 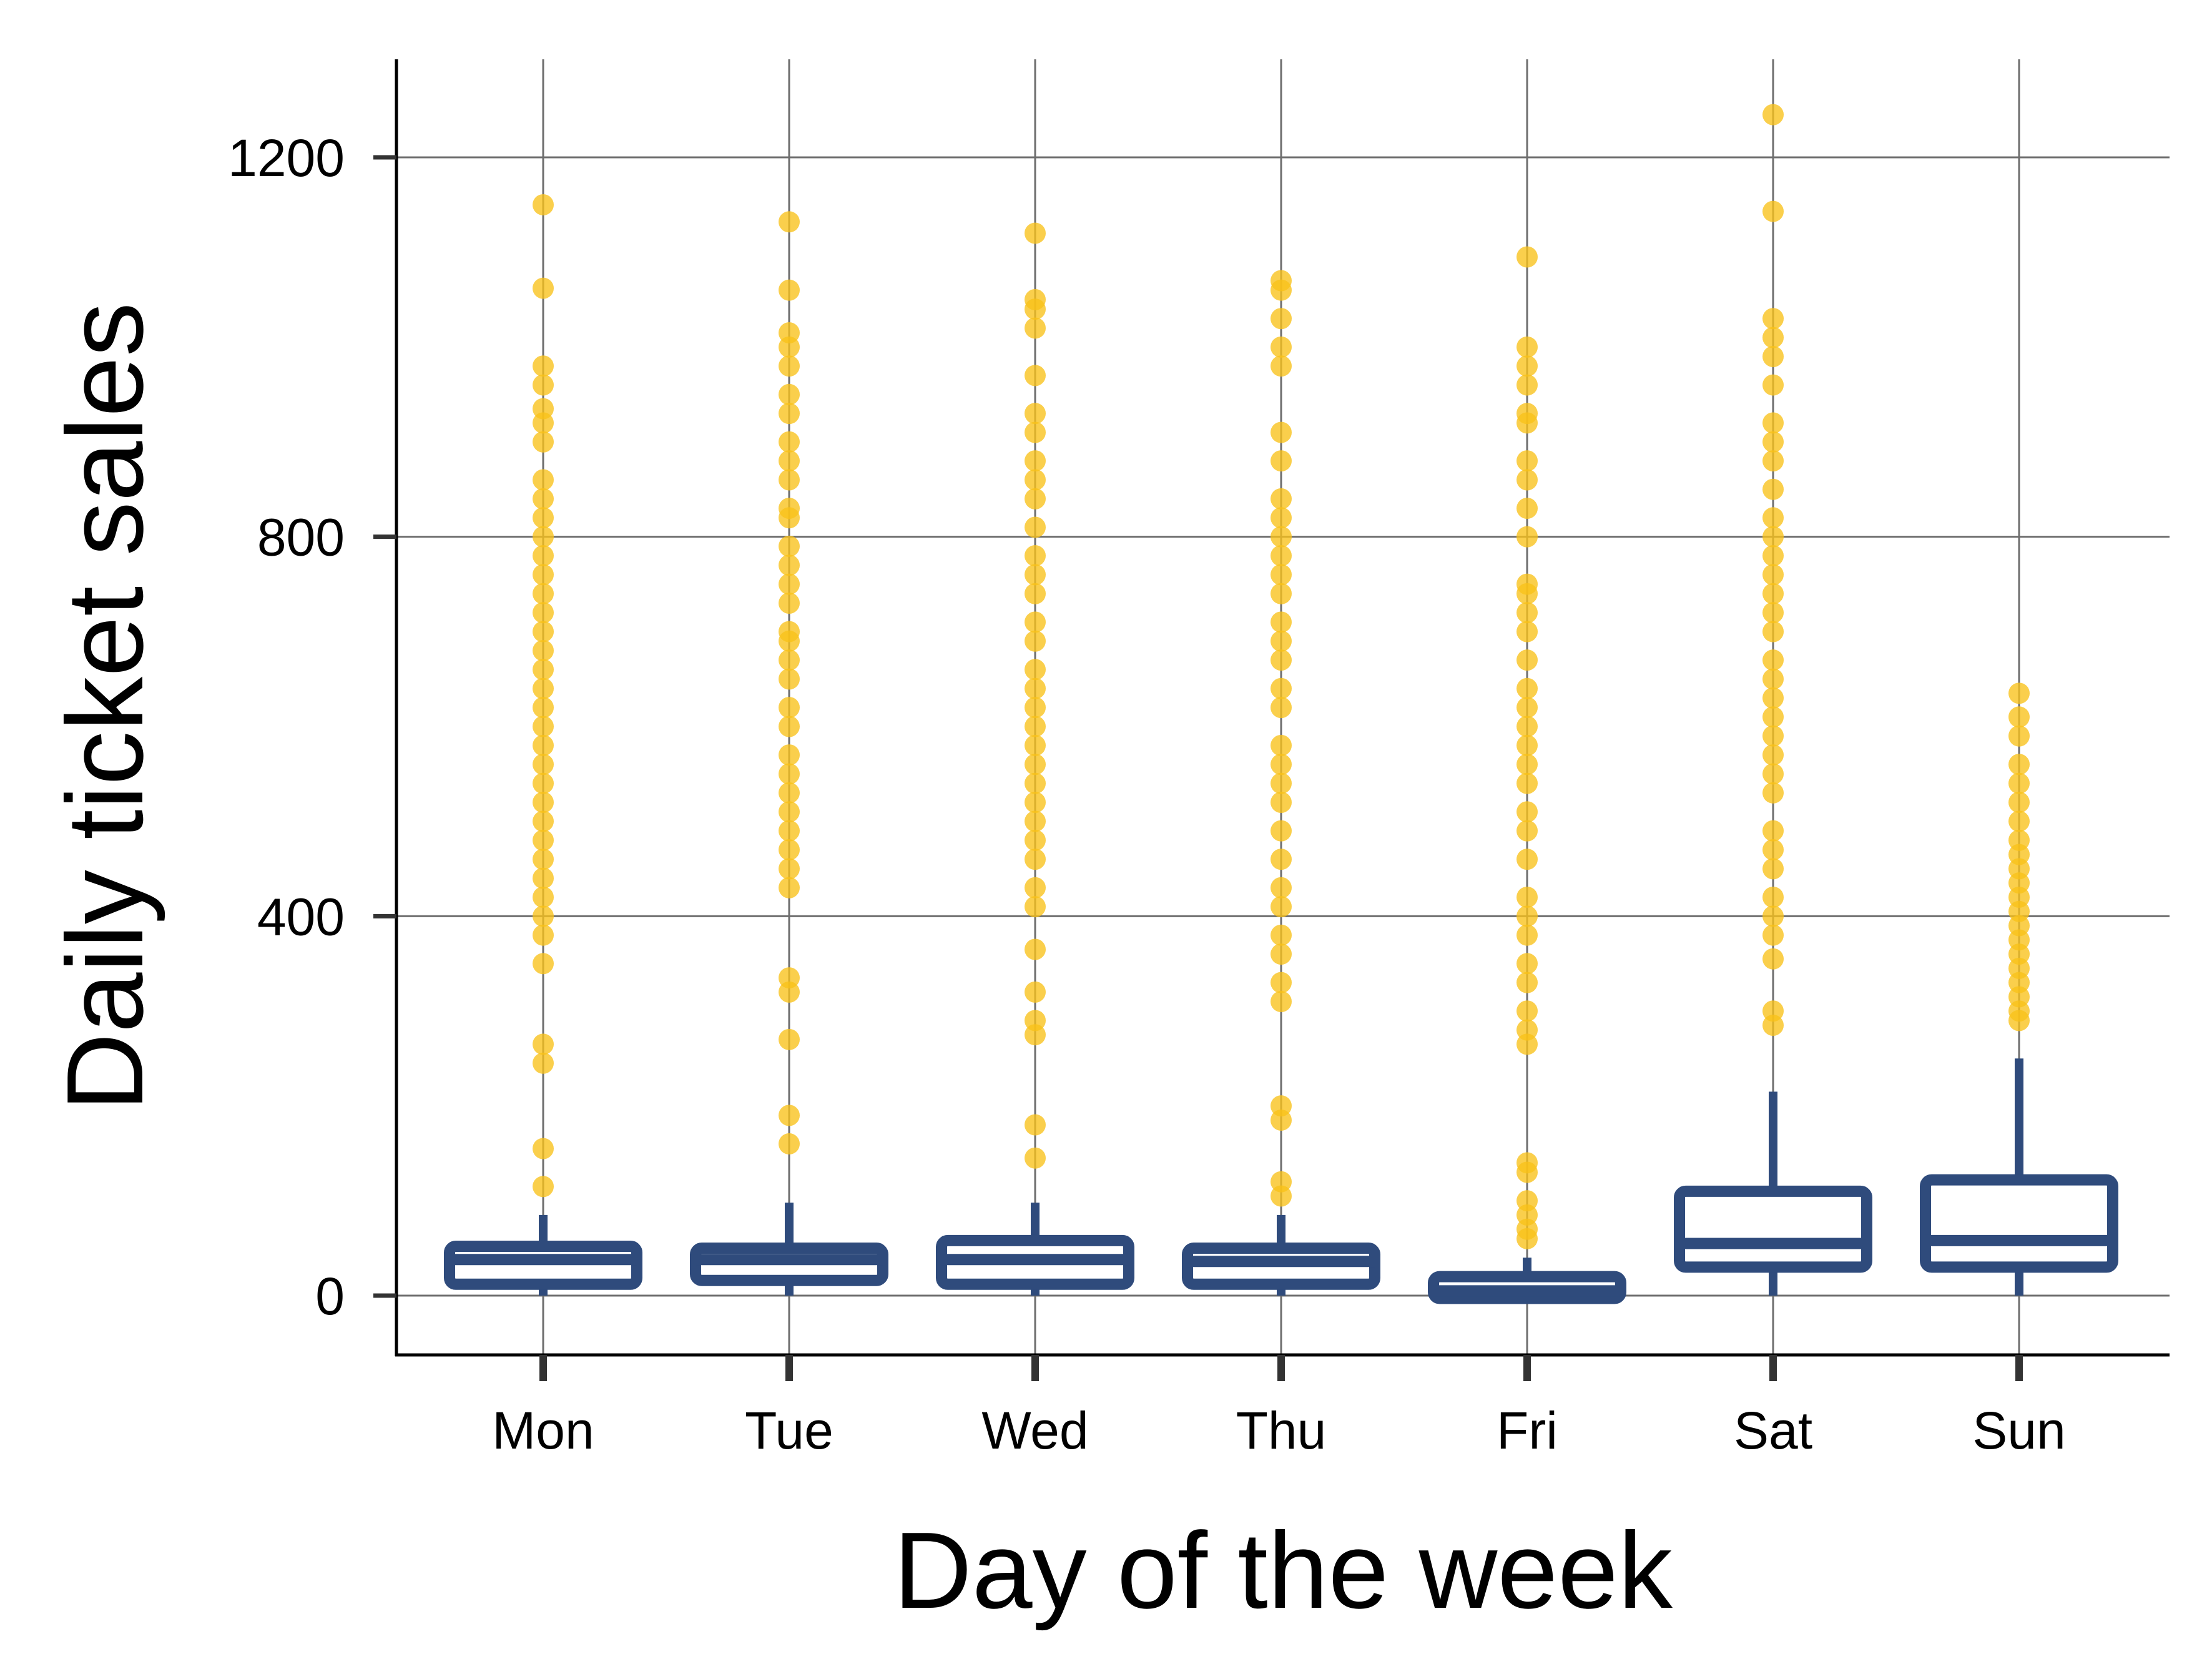 I want to click on y-axis-ticks: 0 400 800 1200, so click(x=312, y=727).